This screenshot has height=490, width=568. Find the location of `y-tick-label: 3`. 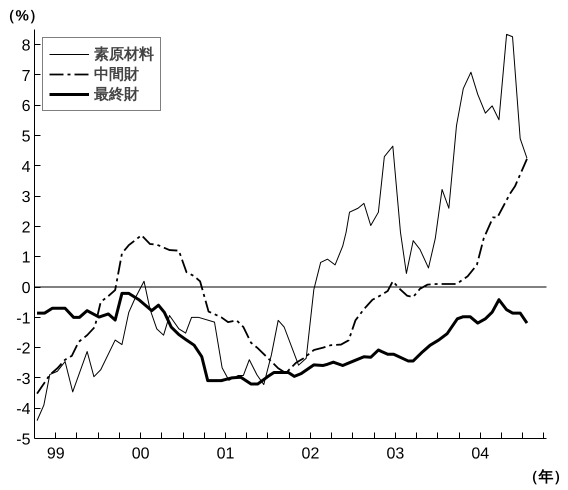

y-tick-label: 3 is located at coordinates (26, 197).